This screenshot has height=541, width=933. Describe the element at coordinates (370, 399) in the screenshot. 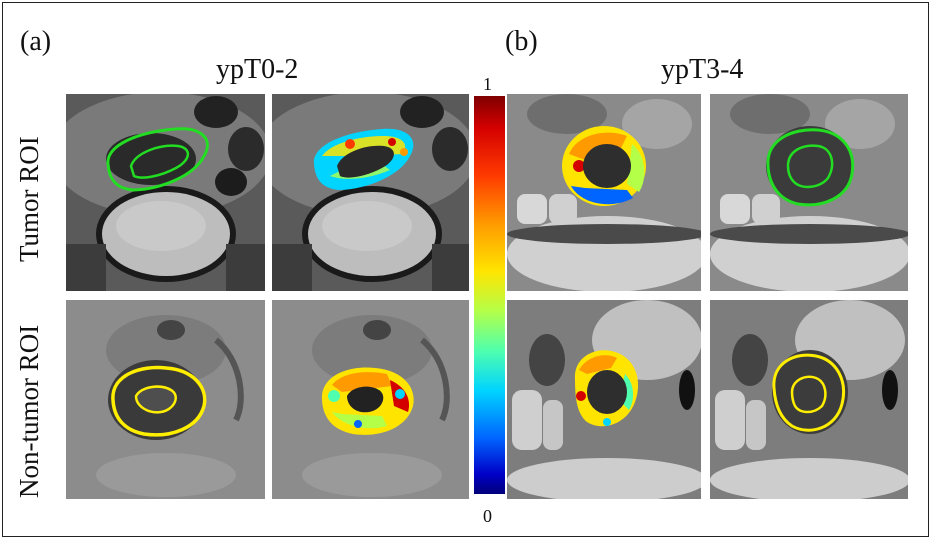

I see `mri-a-nontumor-heatmap` at that location.